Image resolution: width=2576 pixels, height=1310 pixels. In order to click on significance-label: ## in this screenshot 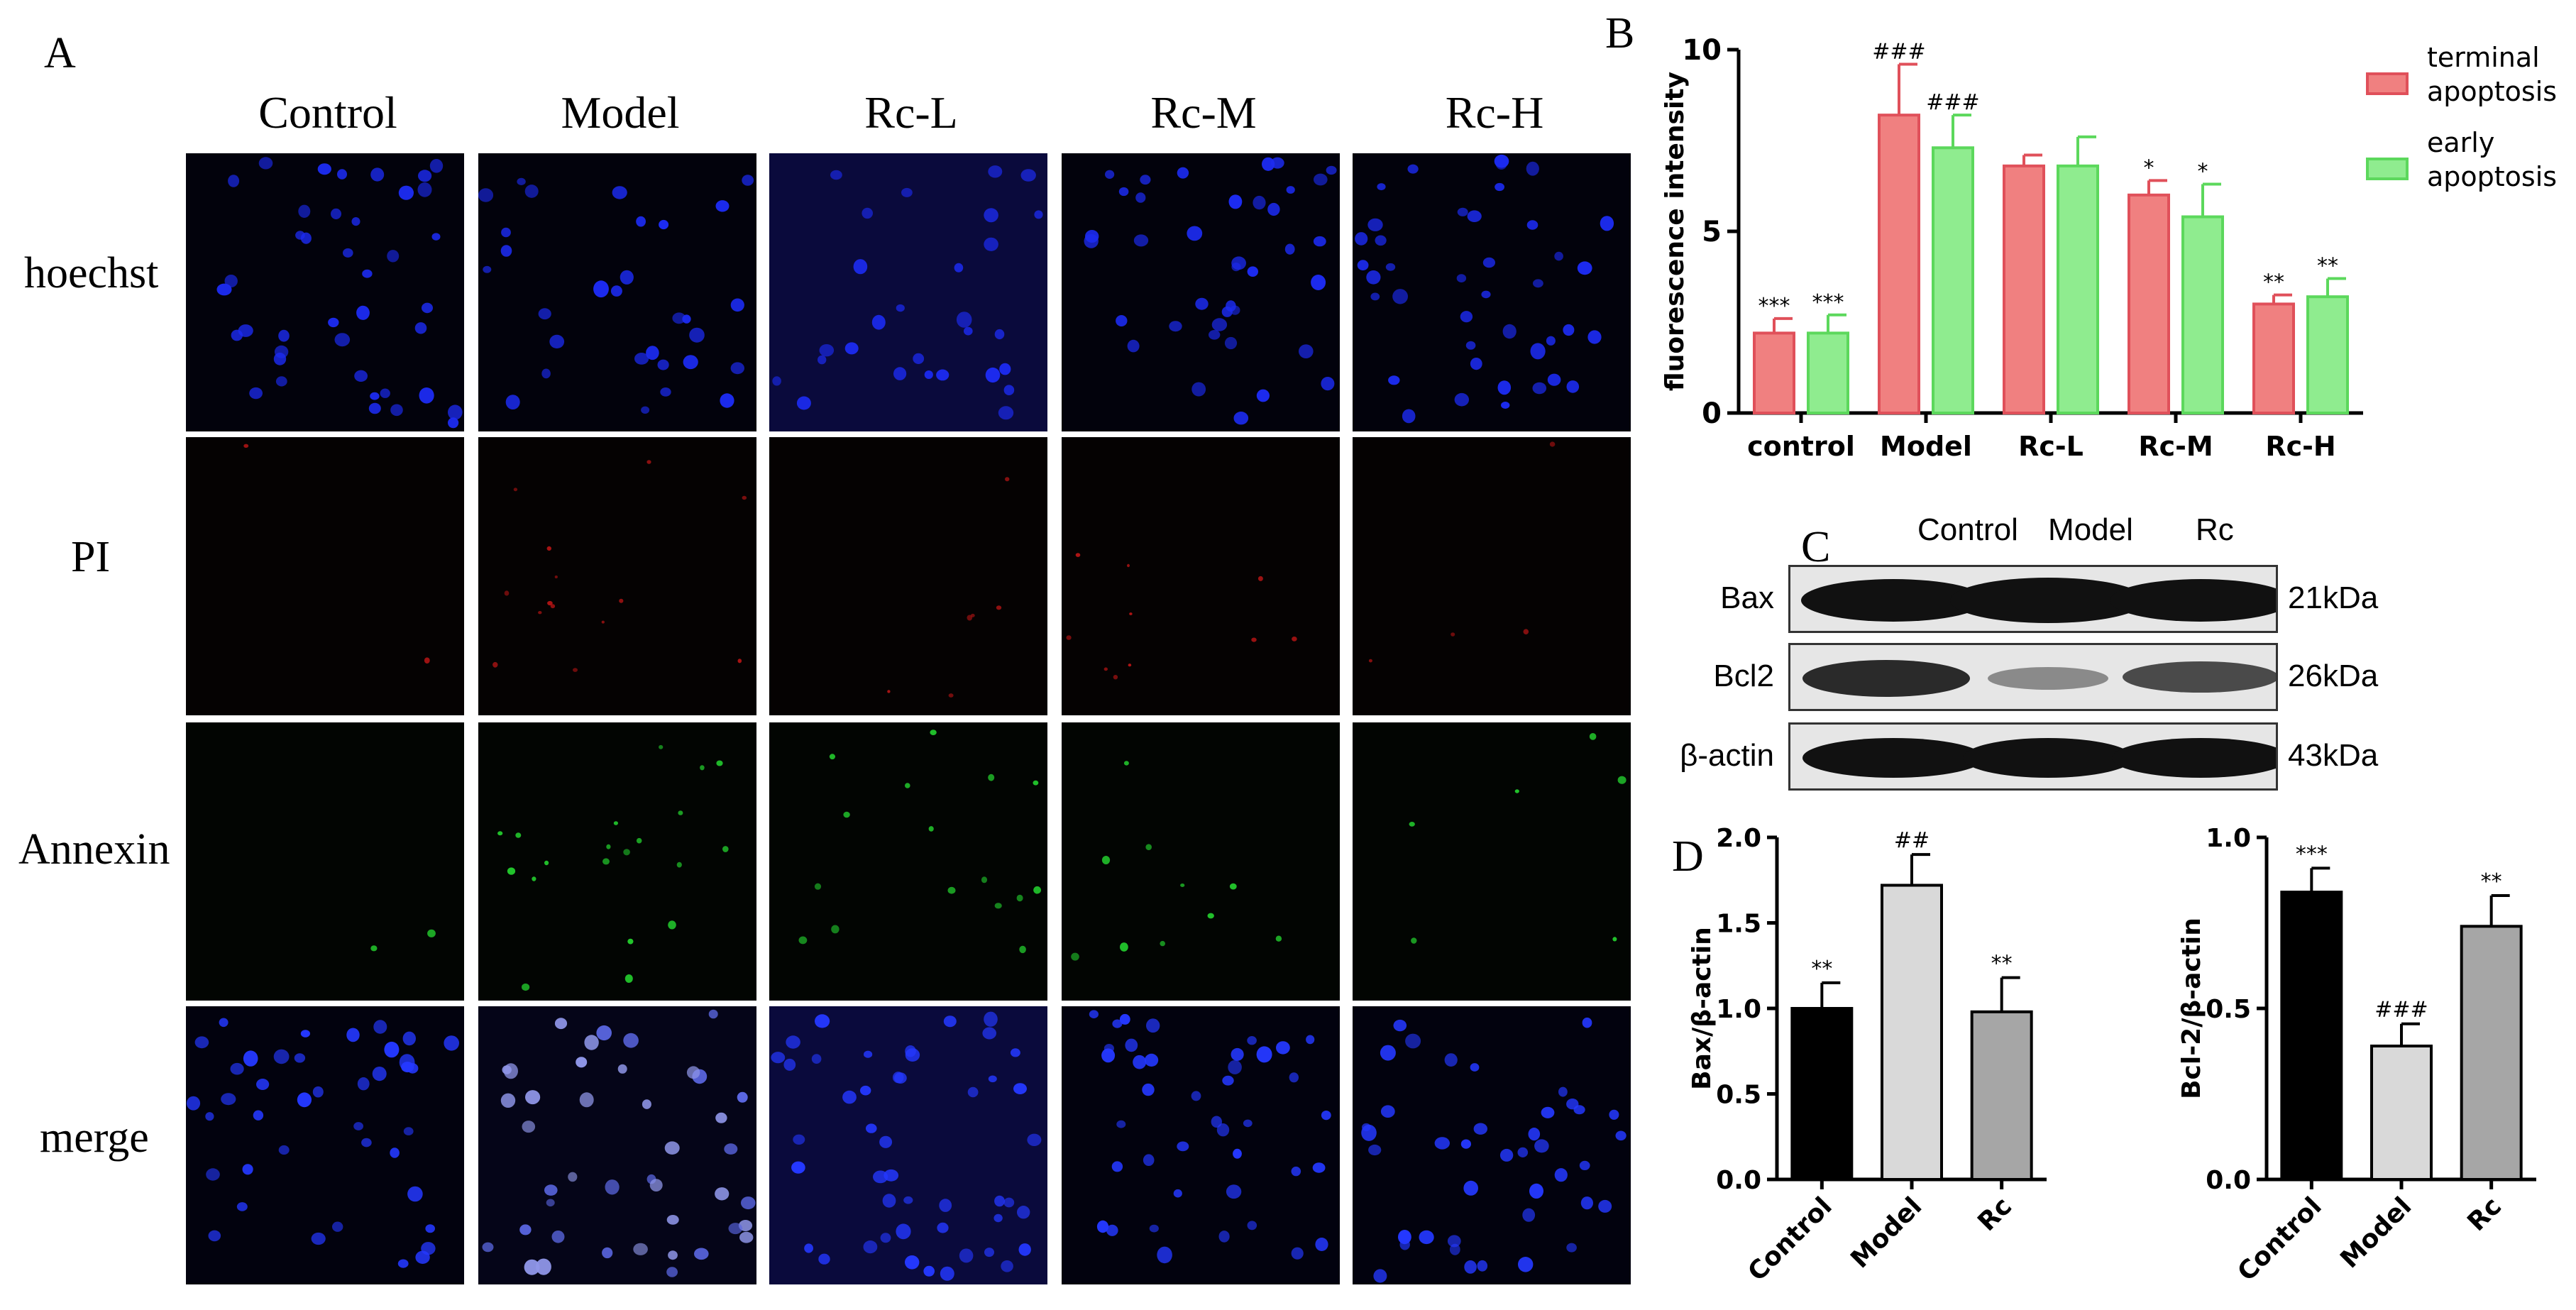, I will do `click(1912, 840)`.